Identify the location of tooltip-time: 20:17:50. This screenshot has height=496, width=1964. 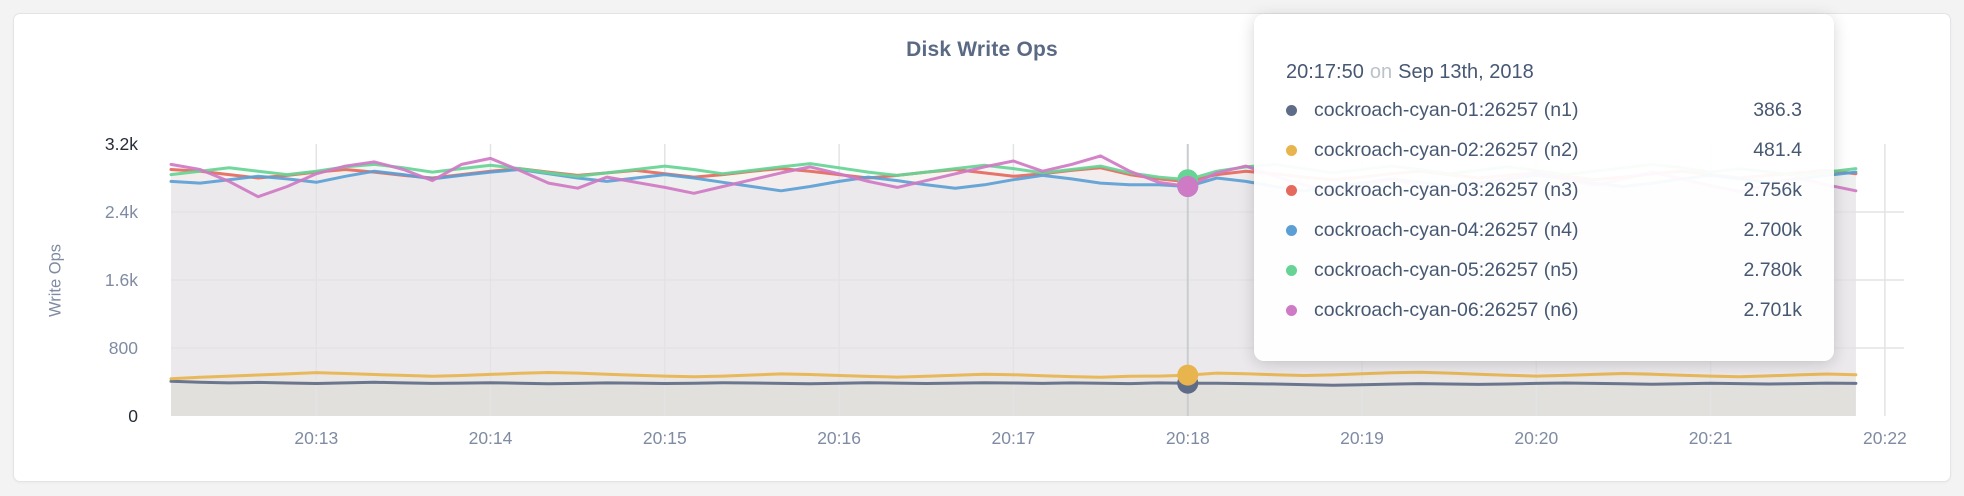
(1325, 72).